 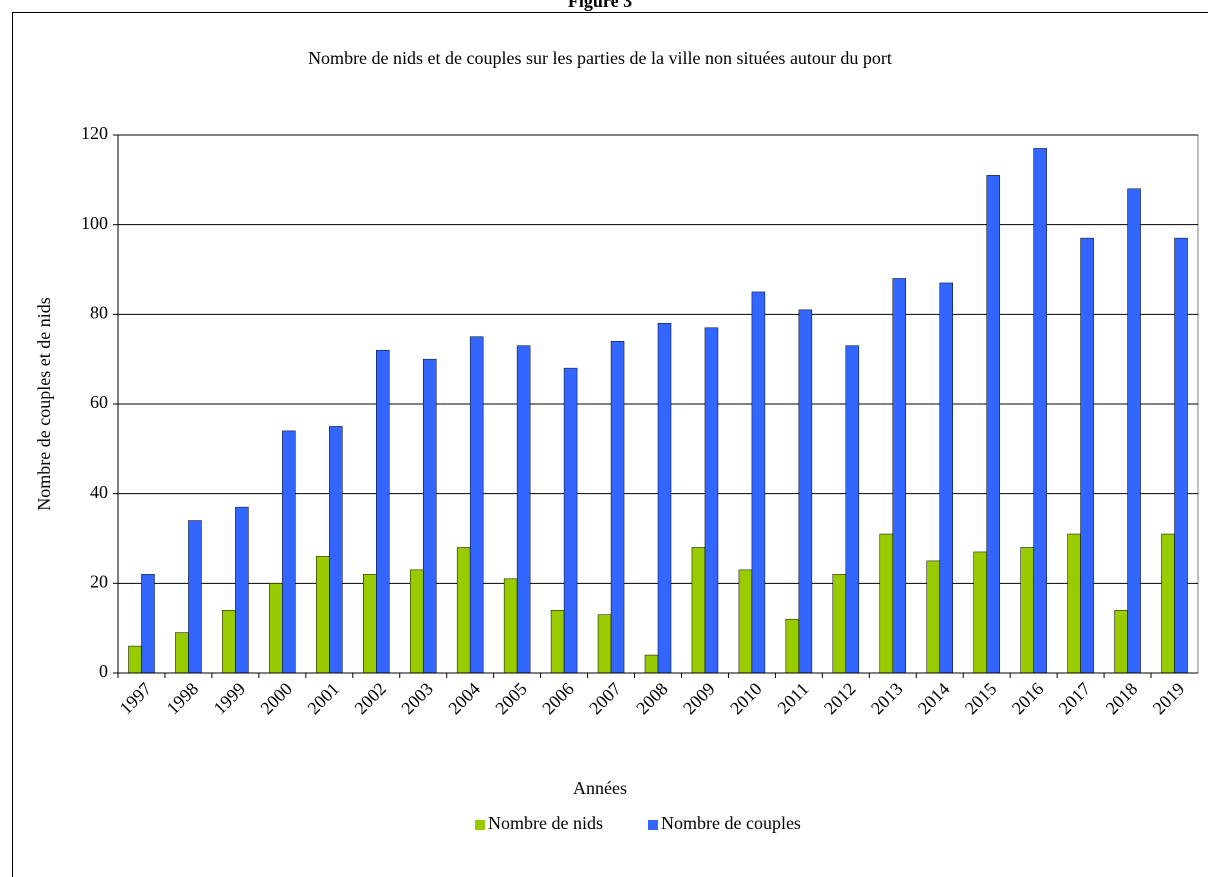 I want to click on x-tick-label: 2003, so click(x=417, y=699).